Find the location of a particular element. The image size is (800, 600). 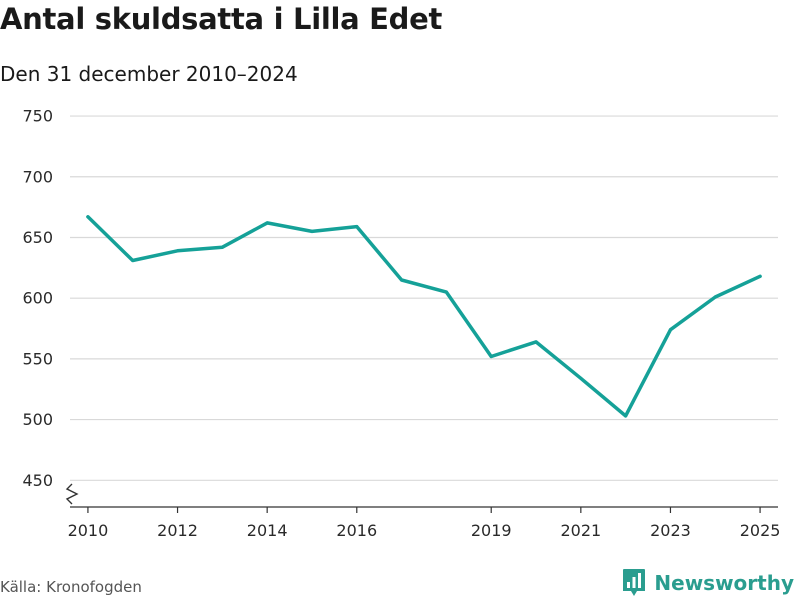

y-tick-label-600: 600 is located at coordinates (37, 298).